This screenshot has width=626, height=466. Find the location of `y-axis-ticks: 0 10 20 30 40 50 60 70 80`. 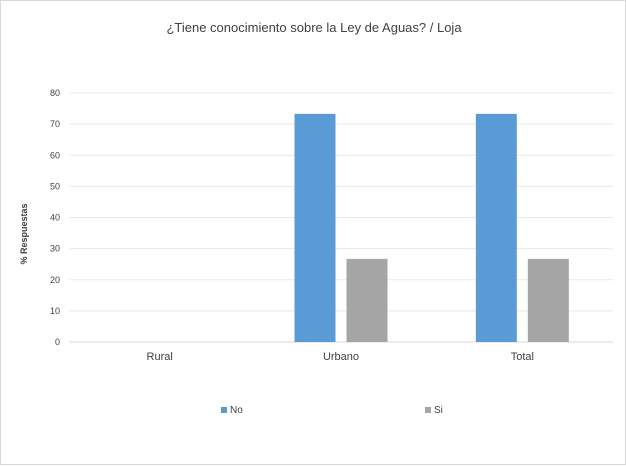

y-axis-ticks: 0 10 20 30 40 50 60 70 80 is located at coordinates (55, 217).